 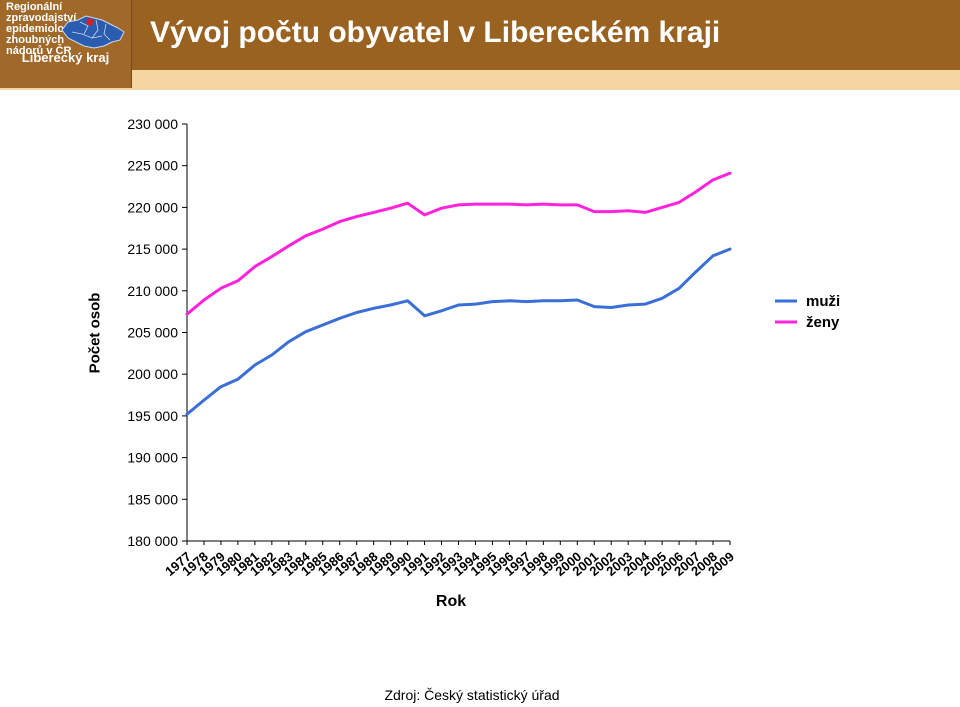 What do you see at coordinates (152, 416) in the screenshot?
I see `y-tick-label: 195 000` at bounding box center [152, 416].